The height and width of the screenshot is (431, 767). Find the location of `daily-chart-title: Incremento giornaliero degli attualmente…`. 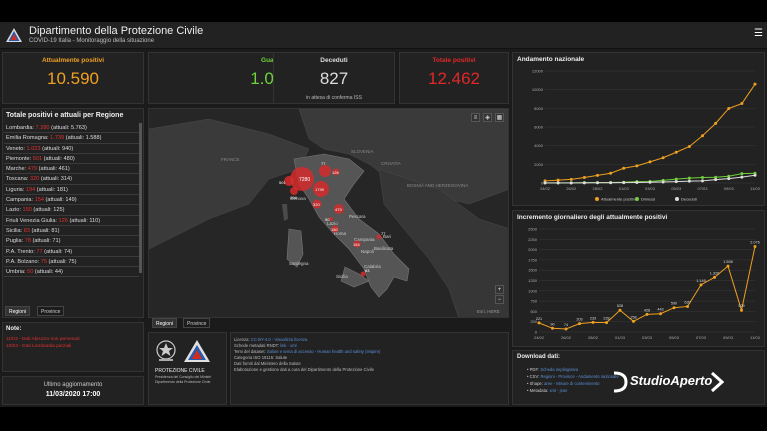

daily-chart-title: Incremento giornaliero degli attualmente… is located at coordinates (592, 217).